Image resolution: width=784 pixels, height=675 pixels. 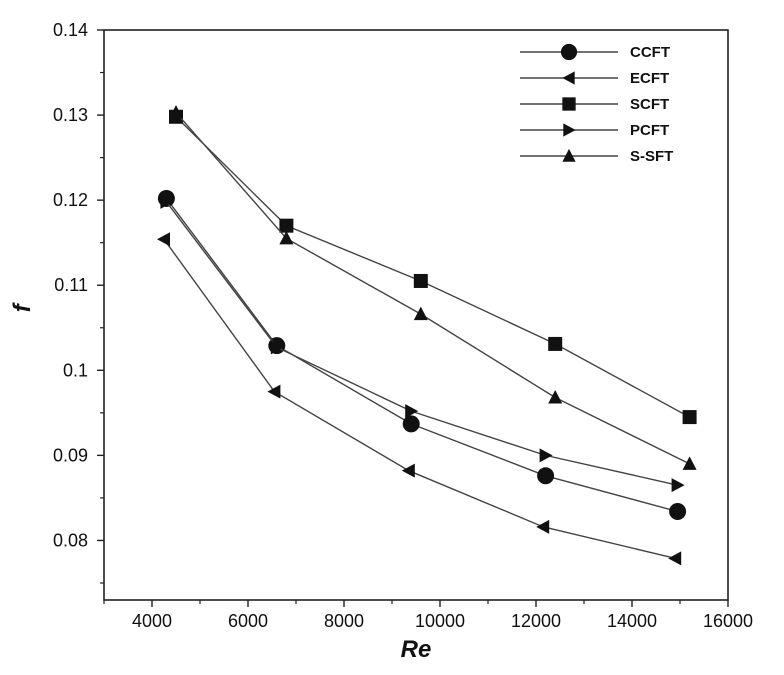 I want to click on legend-item-pcft: PCFT, so click(x=594, y=130).